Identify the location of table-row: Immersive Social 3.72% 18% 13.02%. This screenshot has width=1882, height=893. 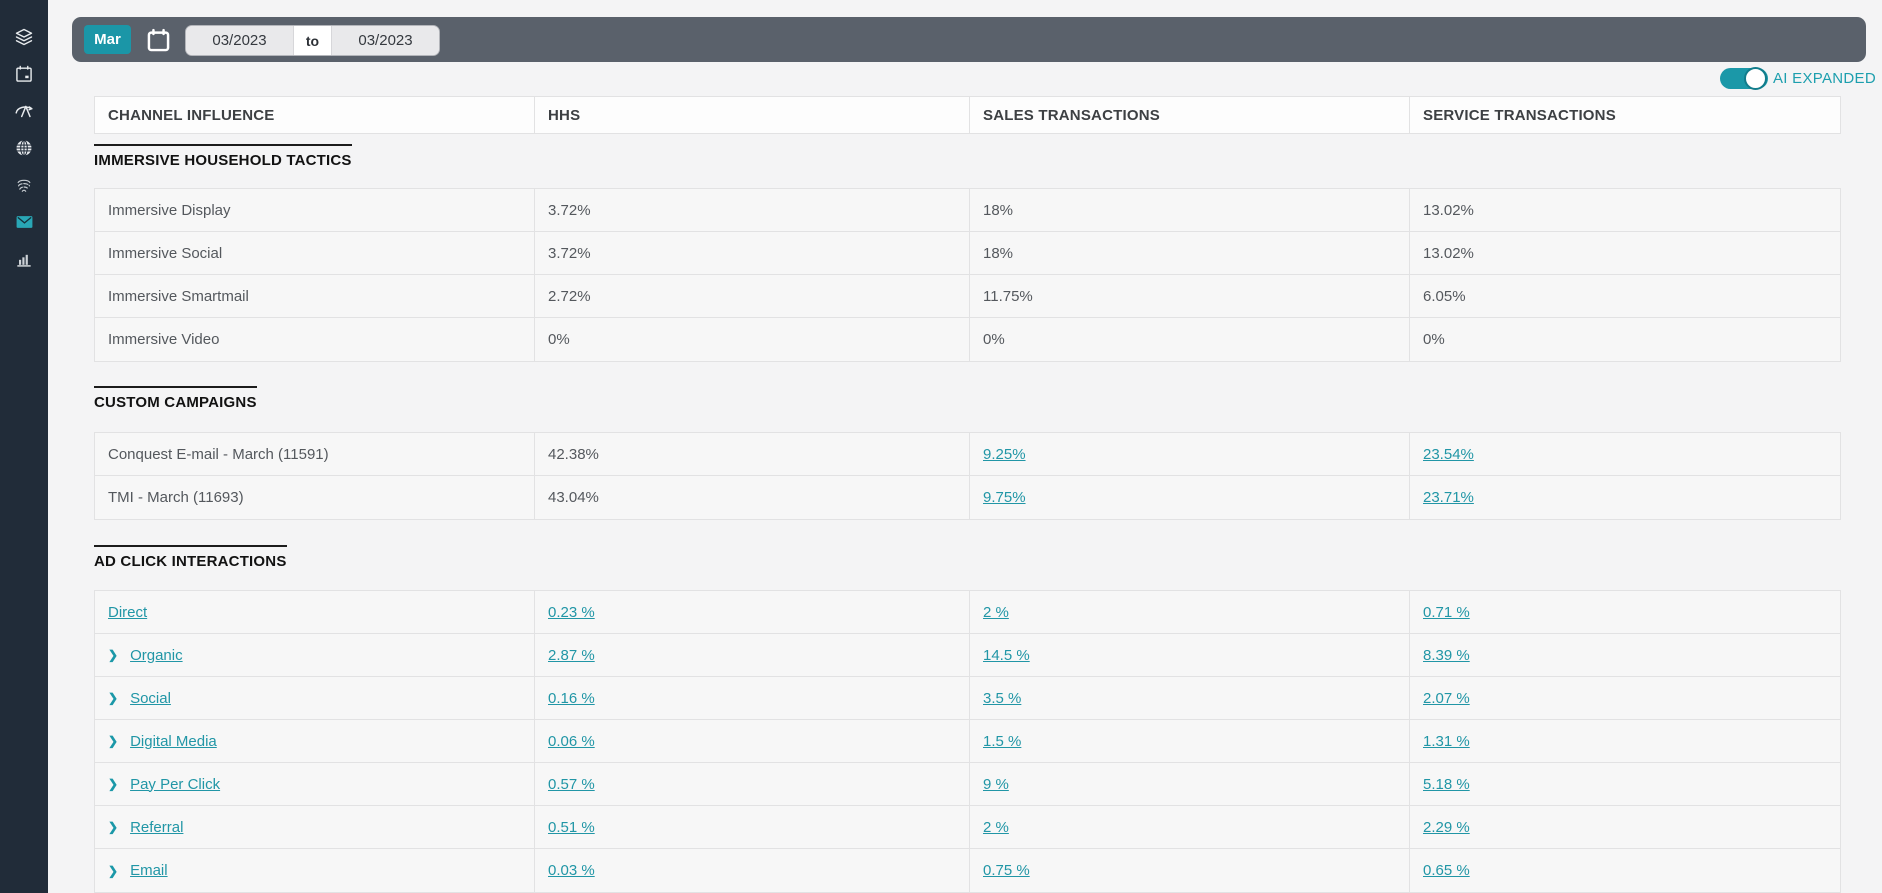
(967, 253).